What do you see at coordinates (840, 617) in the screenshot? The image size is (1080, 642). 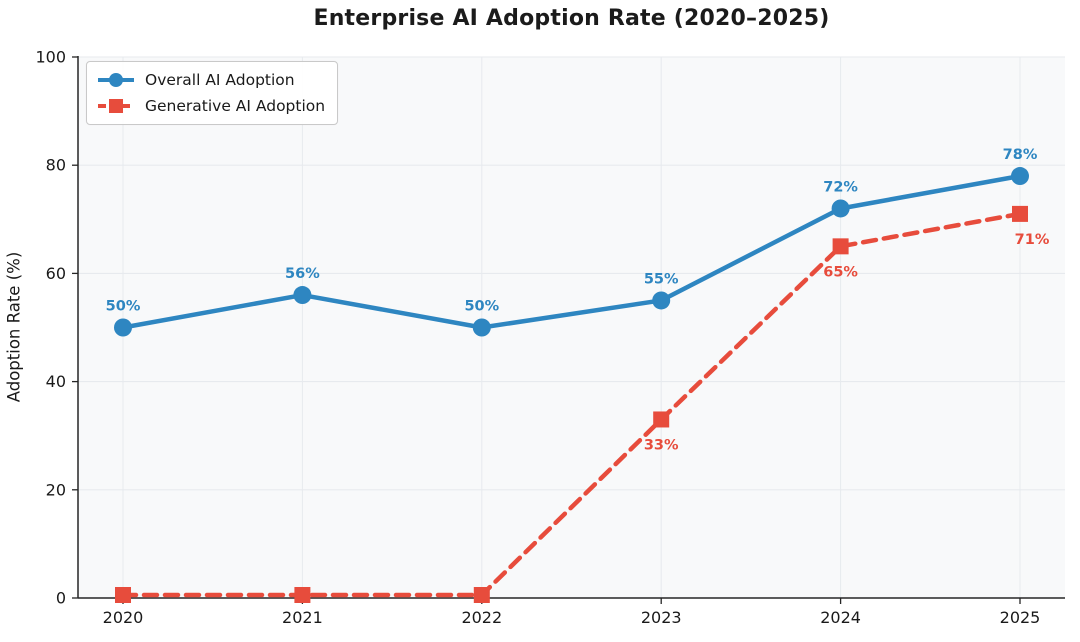 I see `x-tick-label: 2024` at bounding box center [840, 617].